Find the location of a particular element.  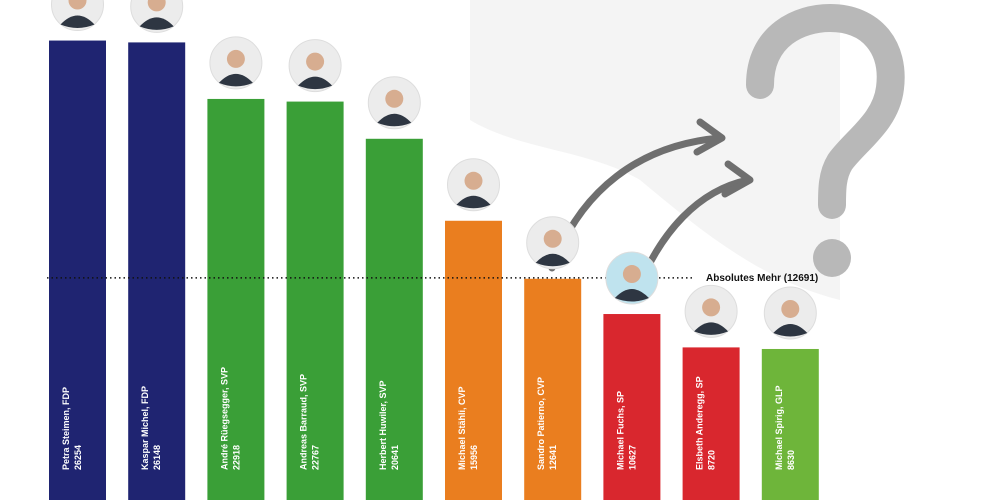

bar-value-label: 12641 is located at coordinates (553, 457).